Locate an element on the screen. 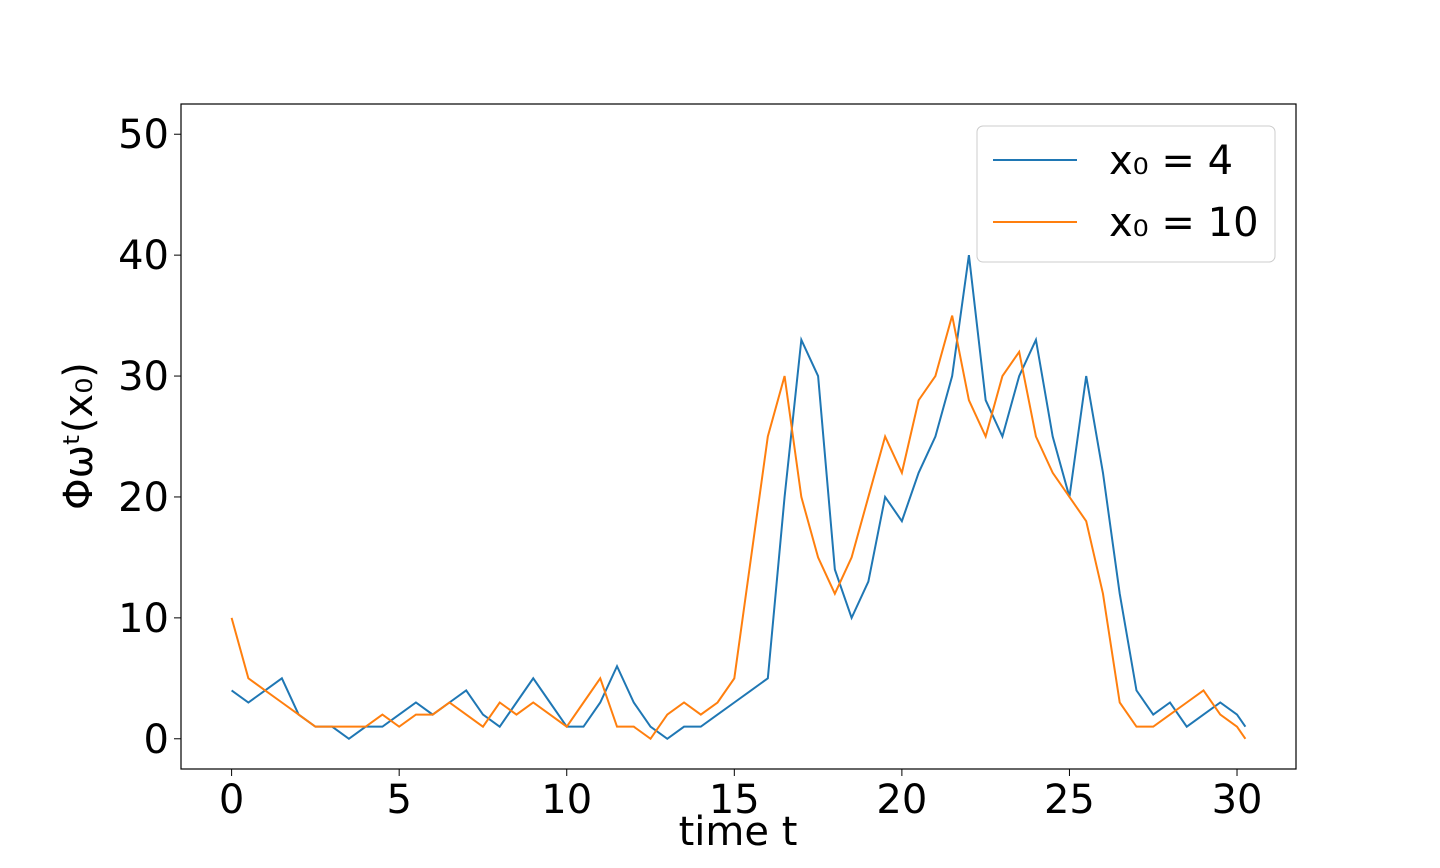 This screenshot has height=868, width=1440. y-tick-label: 50 is located at coordinates (143, 135).